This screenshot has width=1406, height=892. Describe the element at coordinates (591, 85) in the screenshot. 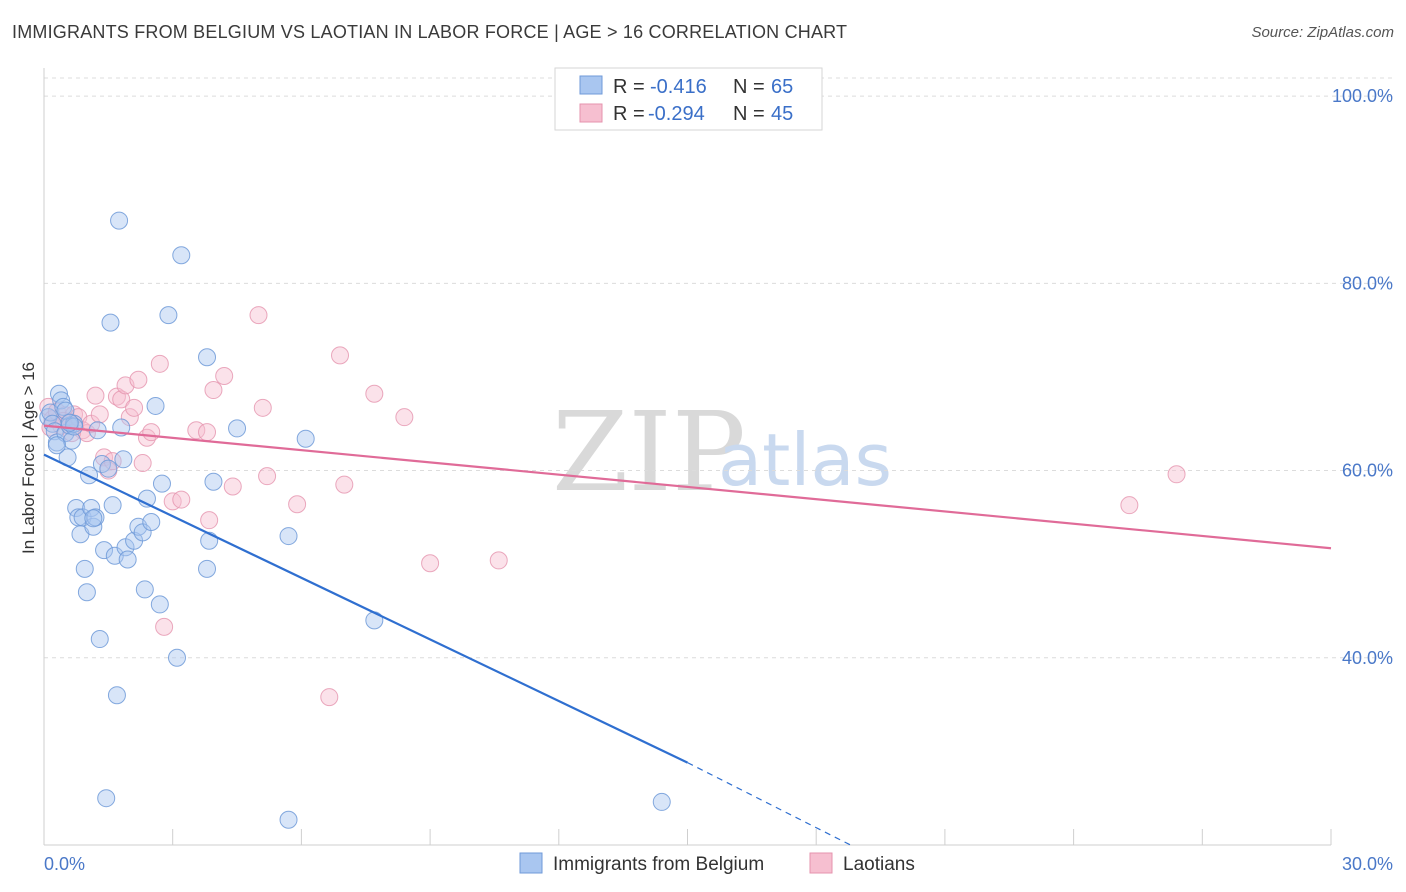

I see `legend-swatch-belgium` at that location.